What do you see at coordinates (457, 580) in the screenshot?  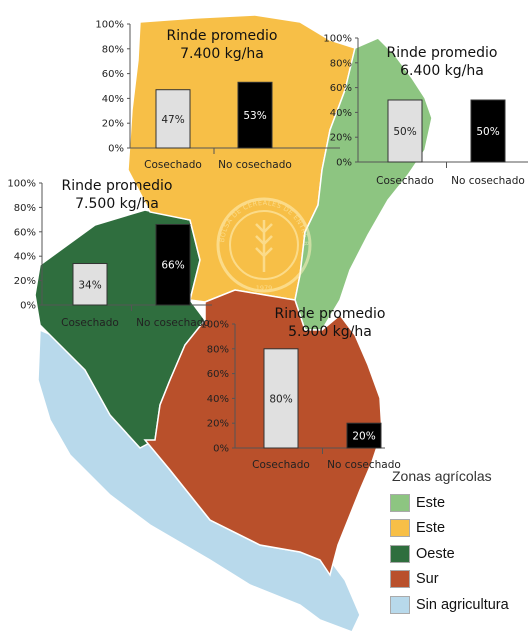 I see `legend-item-sur: Sur` at bounding box center [457, 580].